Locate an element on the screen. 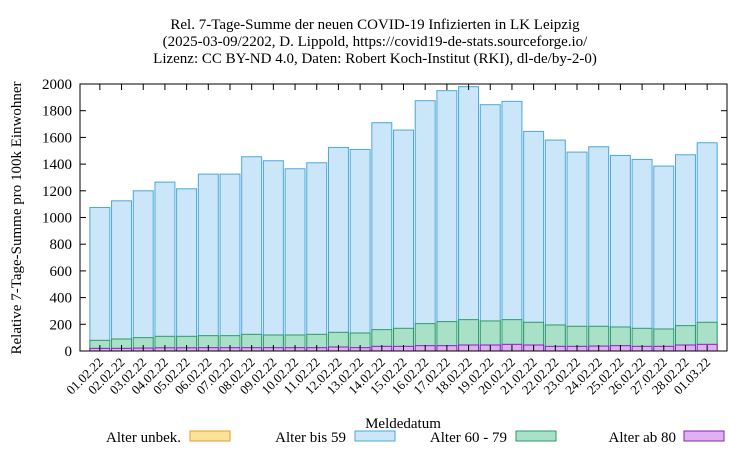 The width and height of the screenshot is (750, 450). x-axis-label: Meldedatum is located at coordinates (403, 424).